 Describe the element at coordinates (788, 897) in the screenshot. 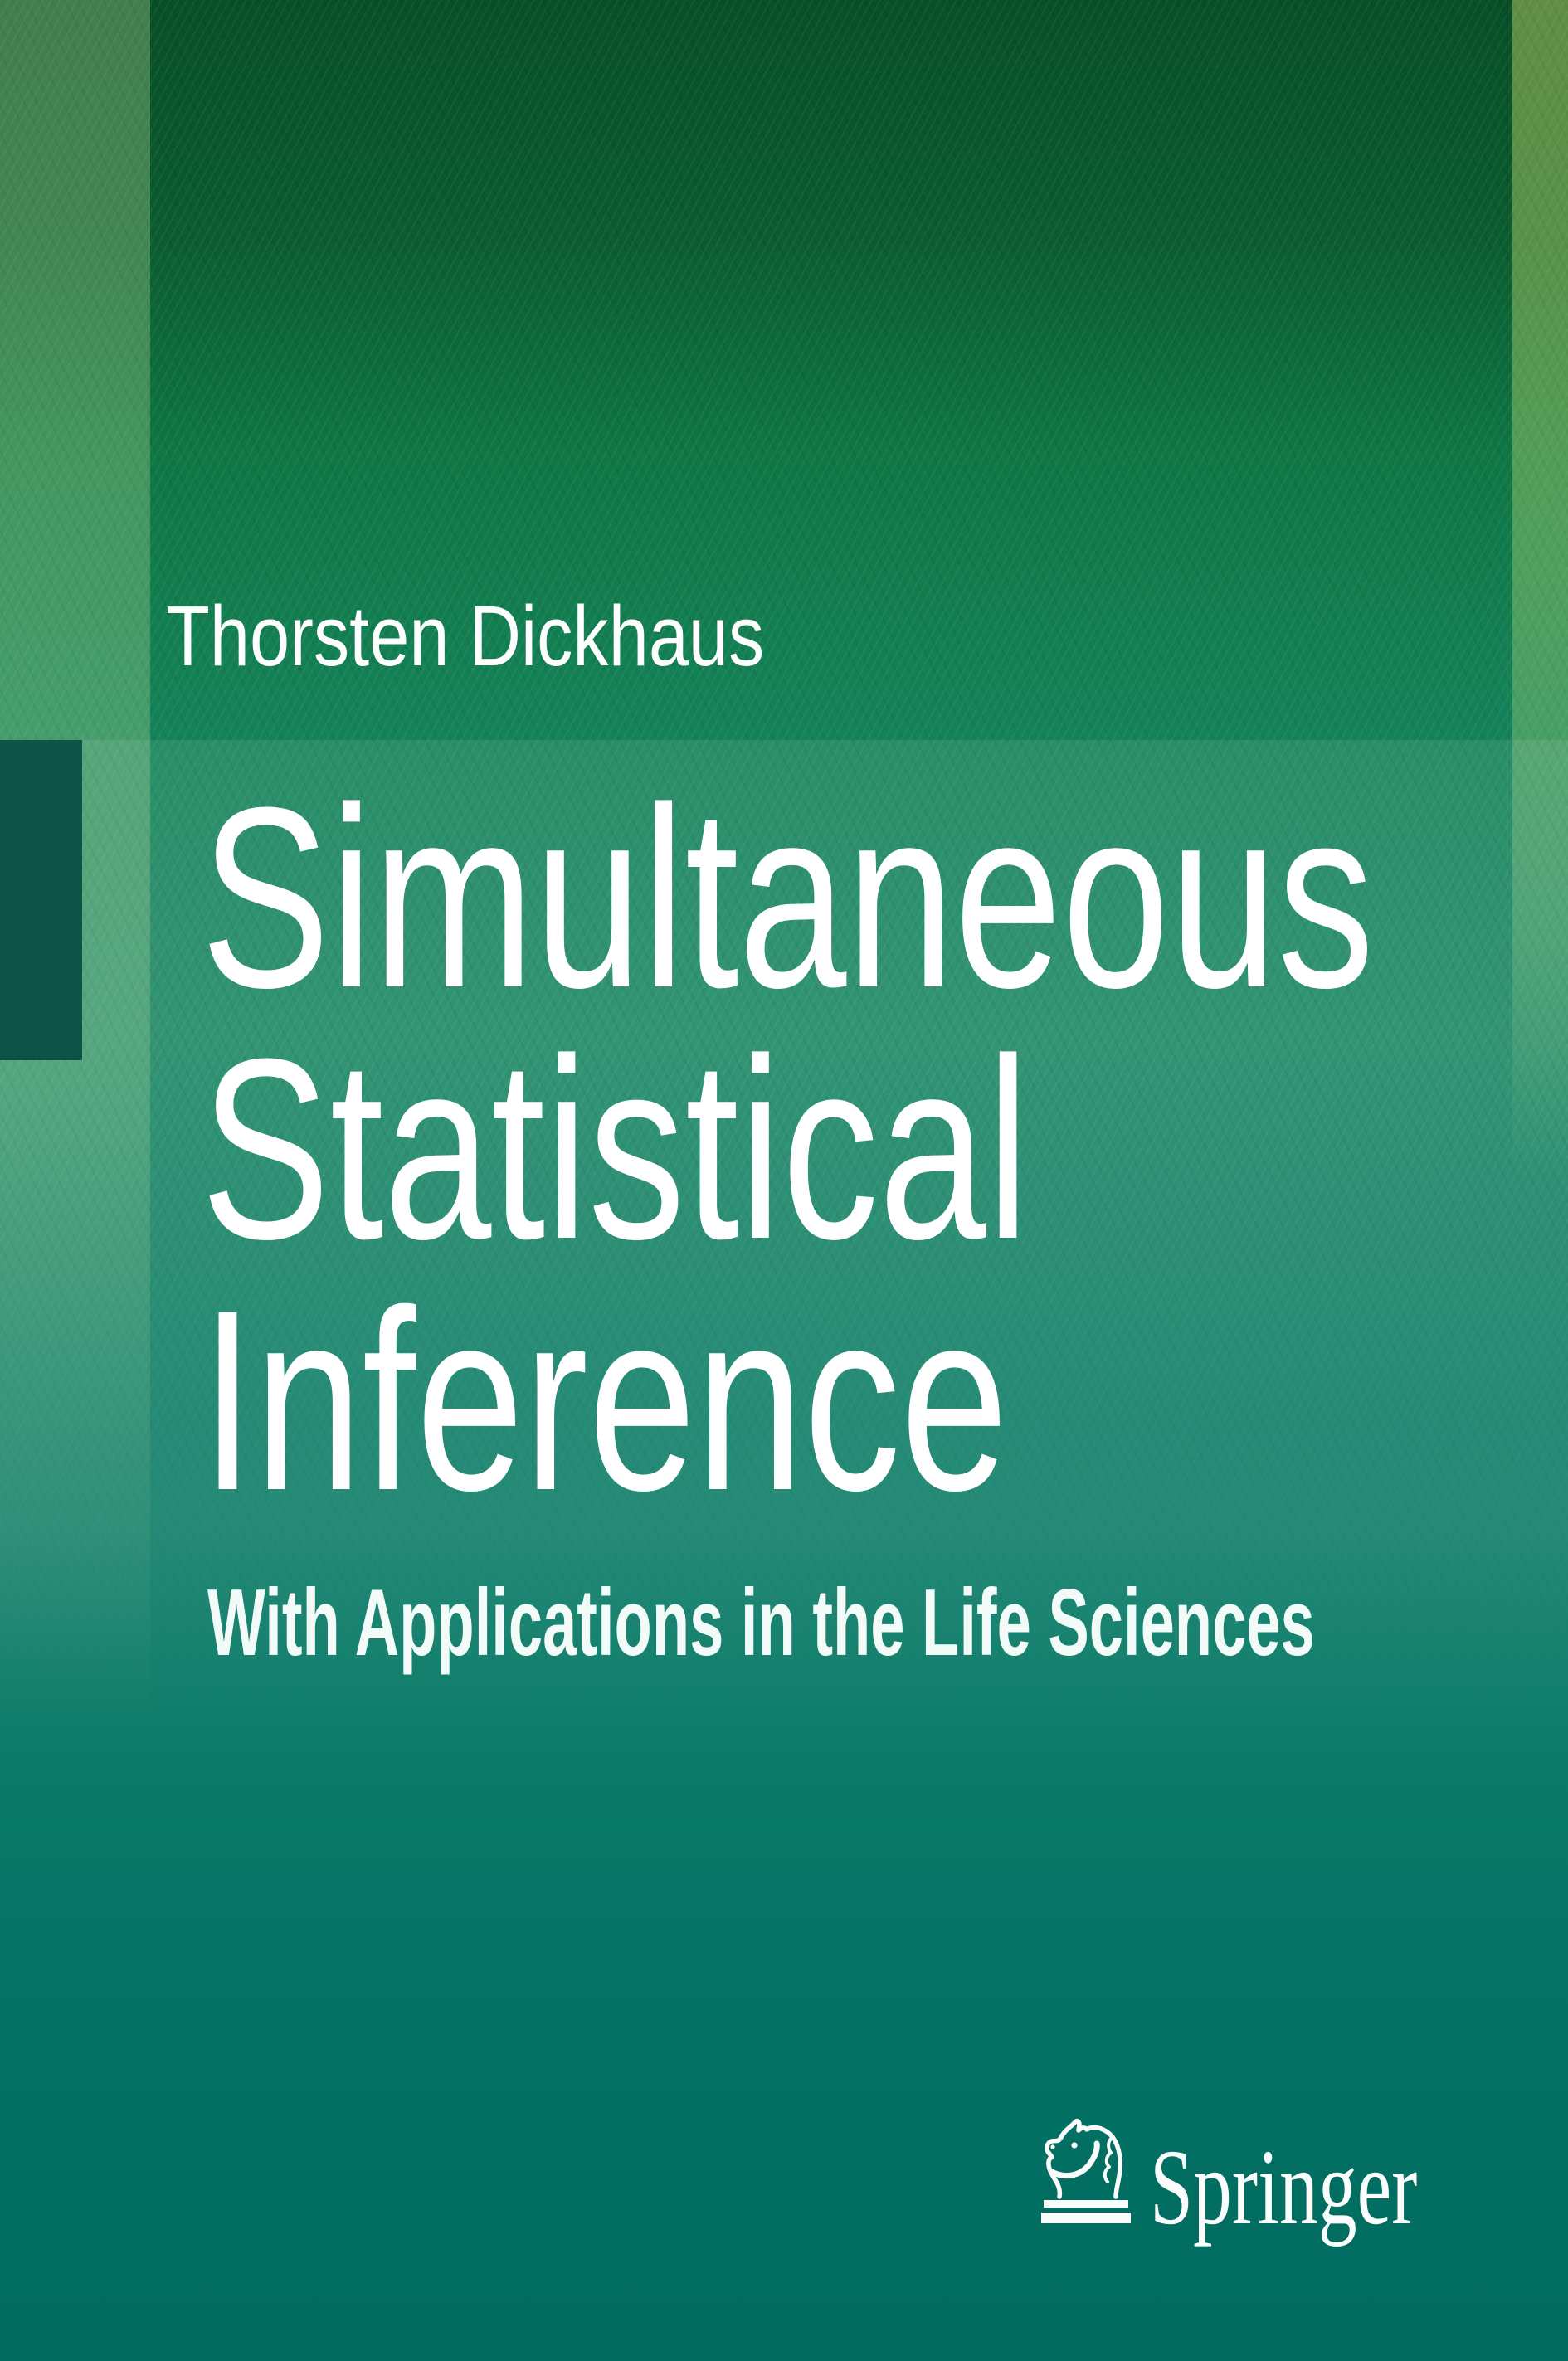

I see `book-title-line-1: Simultaneous` at that location.